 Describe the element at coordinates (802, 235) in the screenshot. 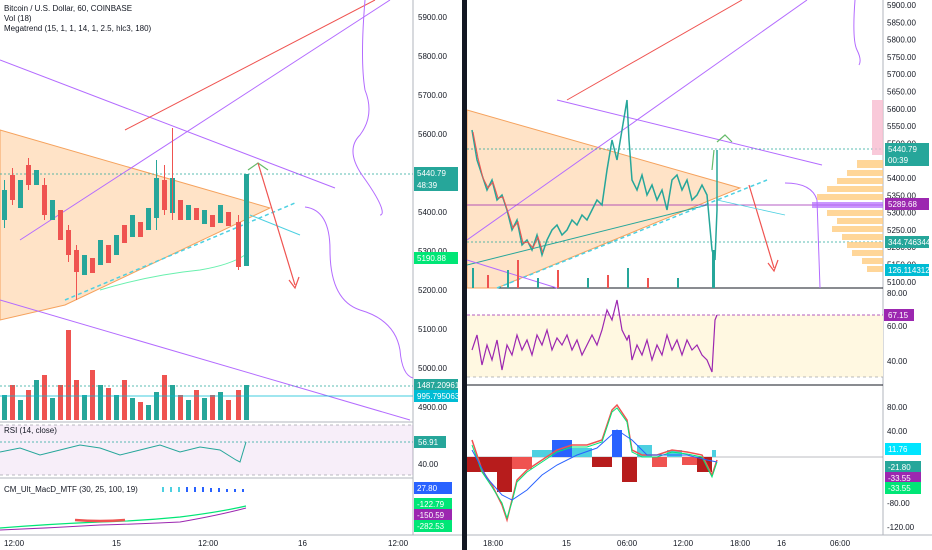

I see `right-megatrend-lower` at that location.